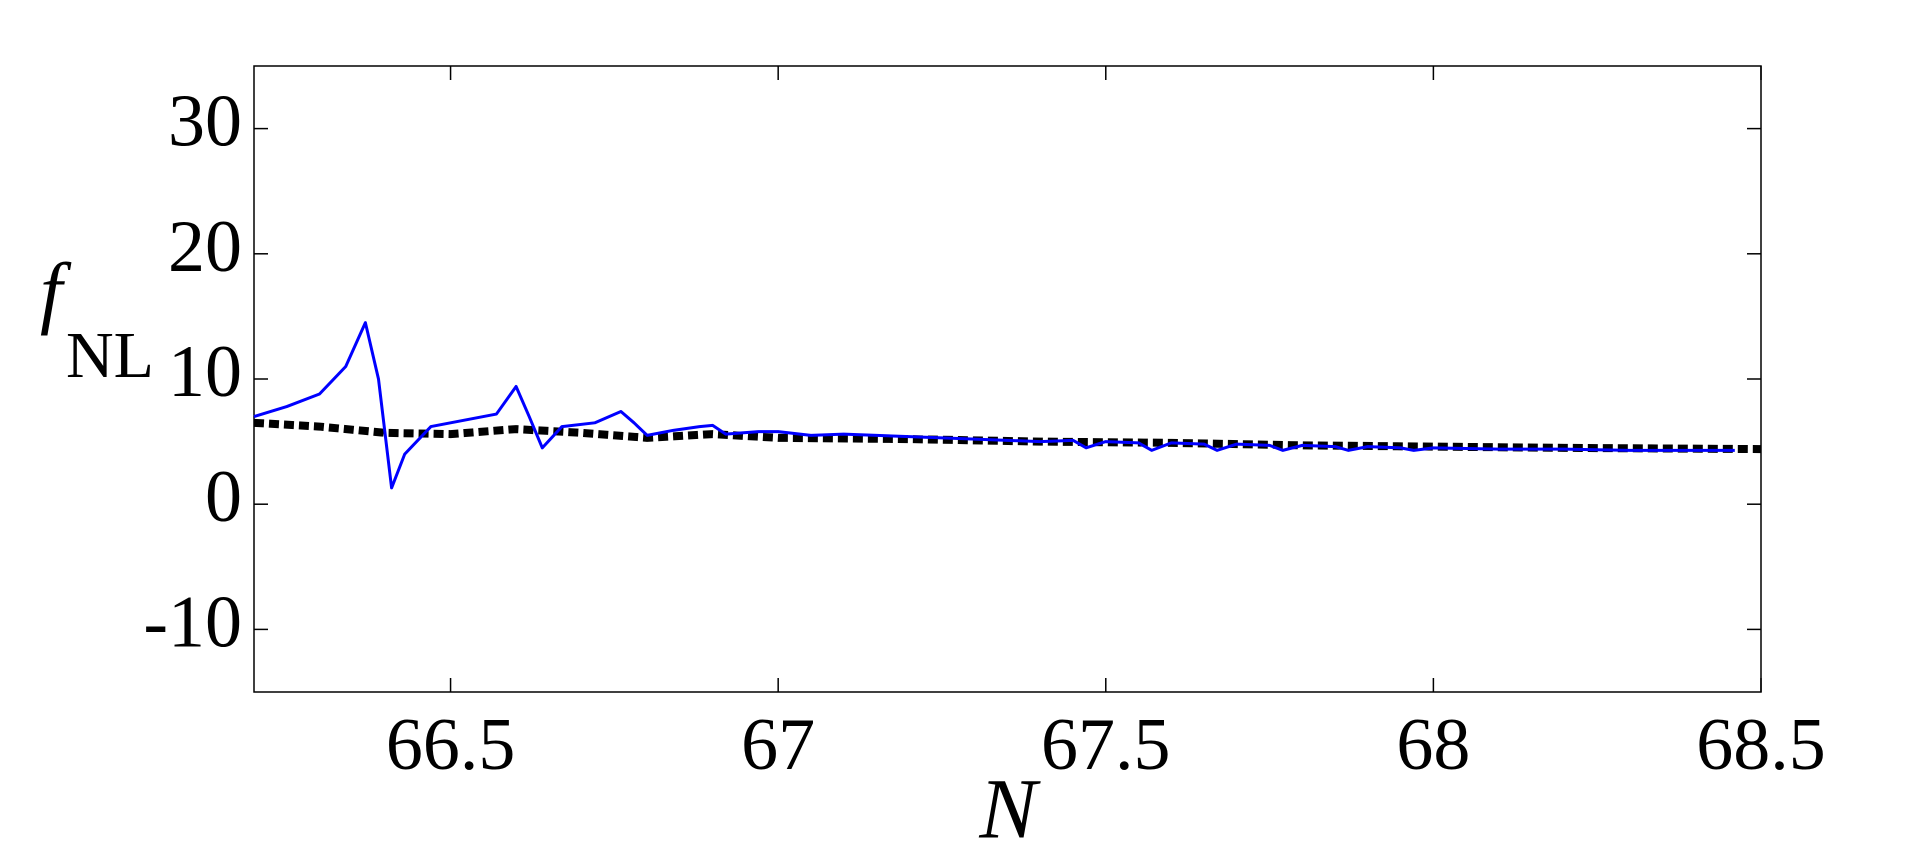 Image resolution: width=1920 pixels, height=867 pixels. Describe the element at coordinates (192, 622) in the screenshot. I see `y-tick-label: -10` at that location.